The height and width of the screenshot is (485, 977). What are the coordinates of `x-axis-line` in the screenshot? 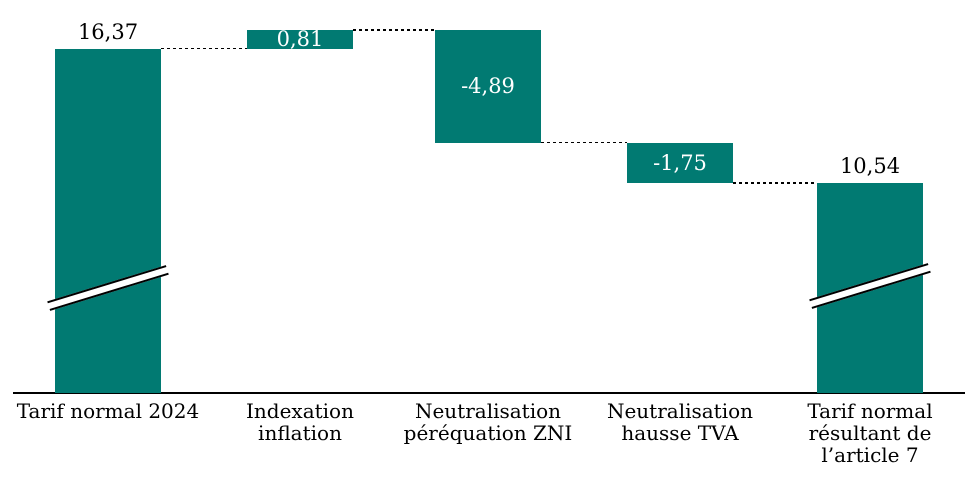 It's located at (489, 393).